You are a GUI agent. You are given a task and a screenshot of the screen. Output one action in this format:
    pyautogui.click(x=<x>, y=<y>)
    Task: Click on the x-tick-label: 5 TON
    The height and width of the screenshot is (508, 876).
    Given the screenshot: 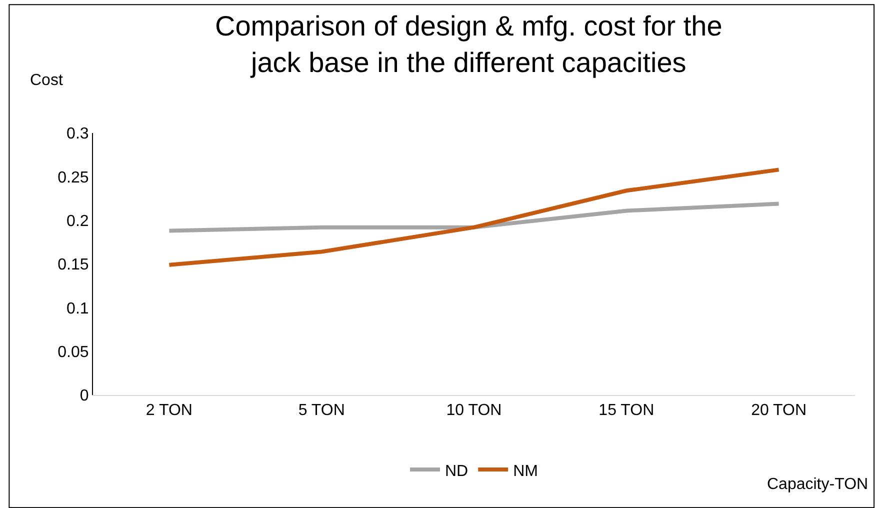 What is the action you would take?
    pyautogui.click(x=321, y=411)
    